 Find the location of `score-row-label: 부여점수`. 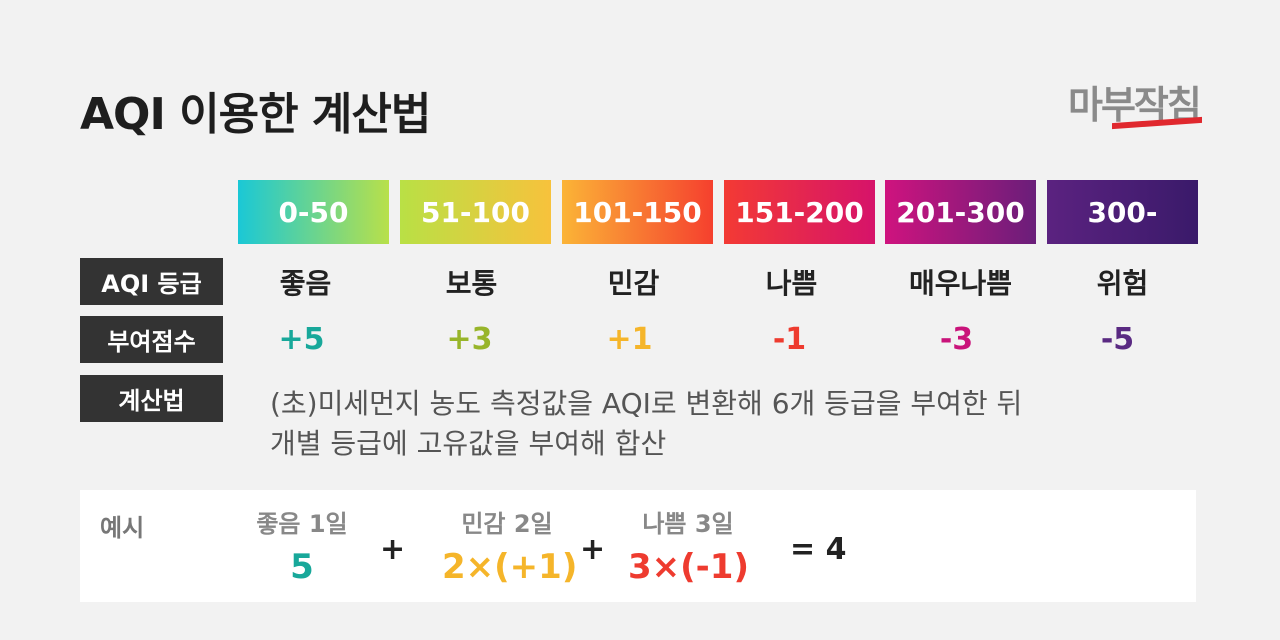

score-row-label: 부여점수 is located at coordinates (151, 339).